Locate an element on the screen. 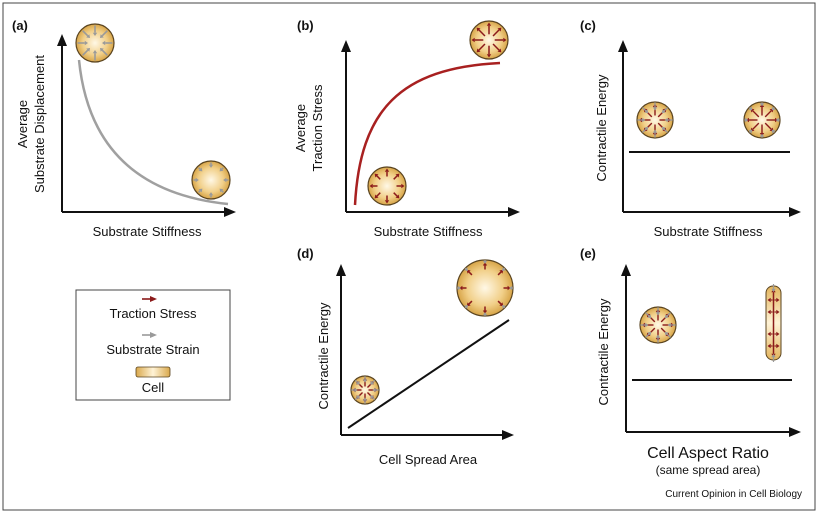 The height and width of the screenshot is (514, 819). cell-mixed-stiff is located at coordinates (762, 120).